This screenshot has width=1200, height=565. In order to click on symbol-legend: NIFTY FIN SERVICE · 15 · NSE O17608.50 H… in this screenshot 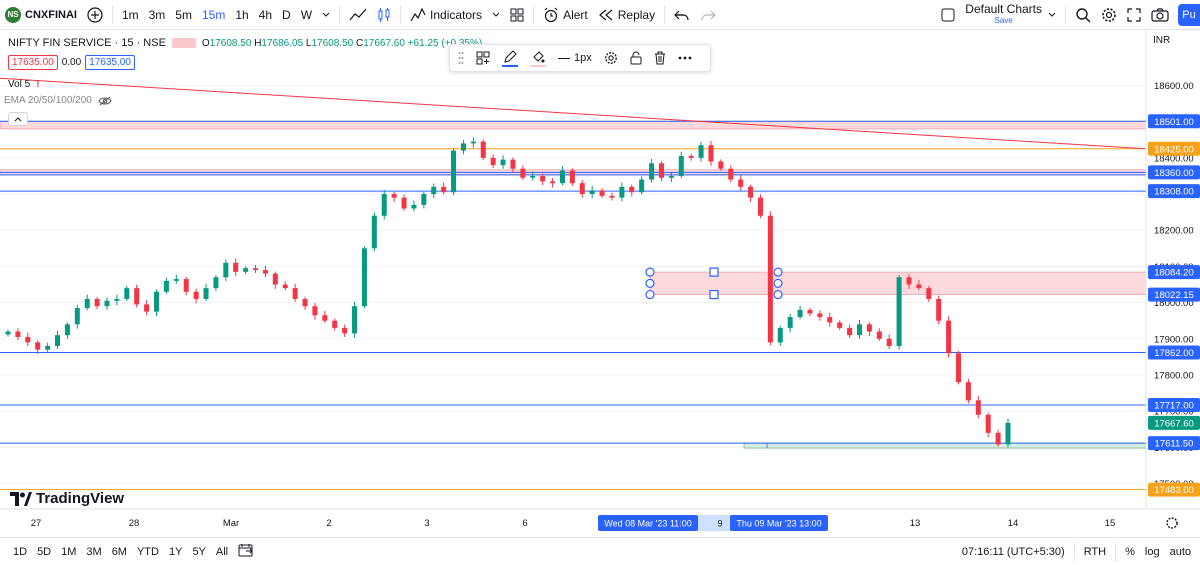, I will do `click(245, 43)`.